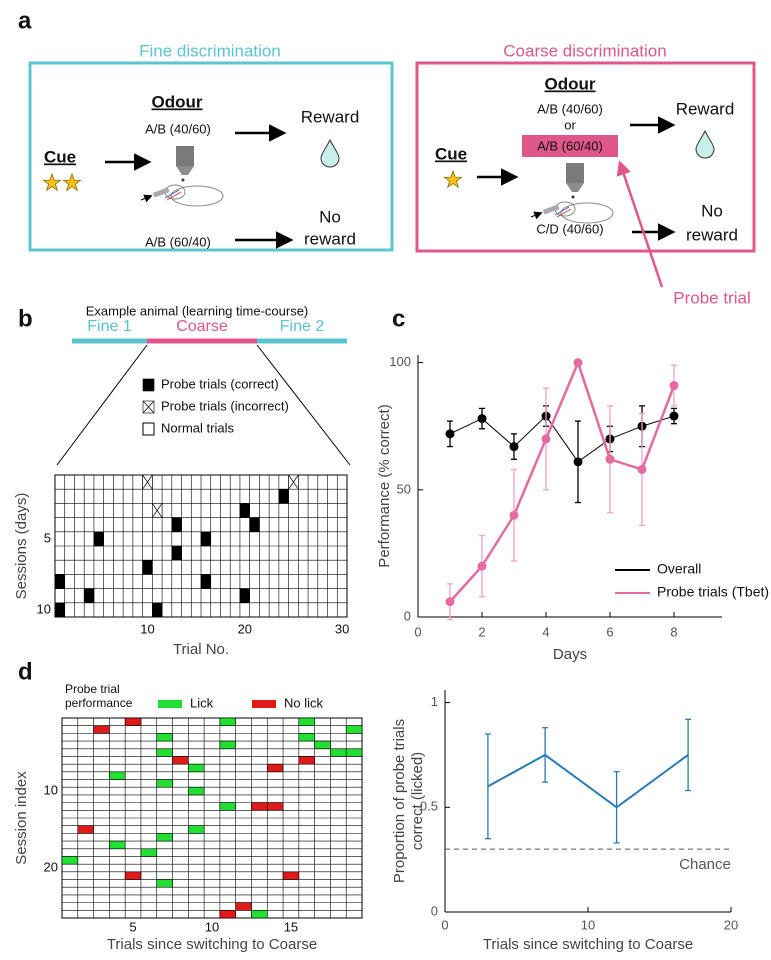  Describe the element at coordinates (220, 383) in the screenshot. I see `legend-label: Probe trials (correct)` at that location.